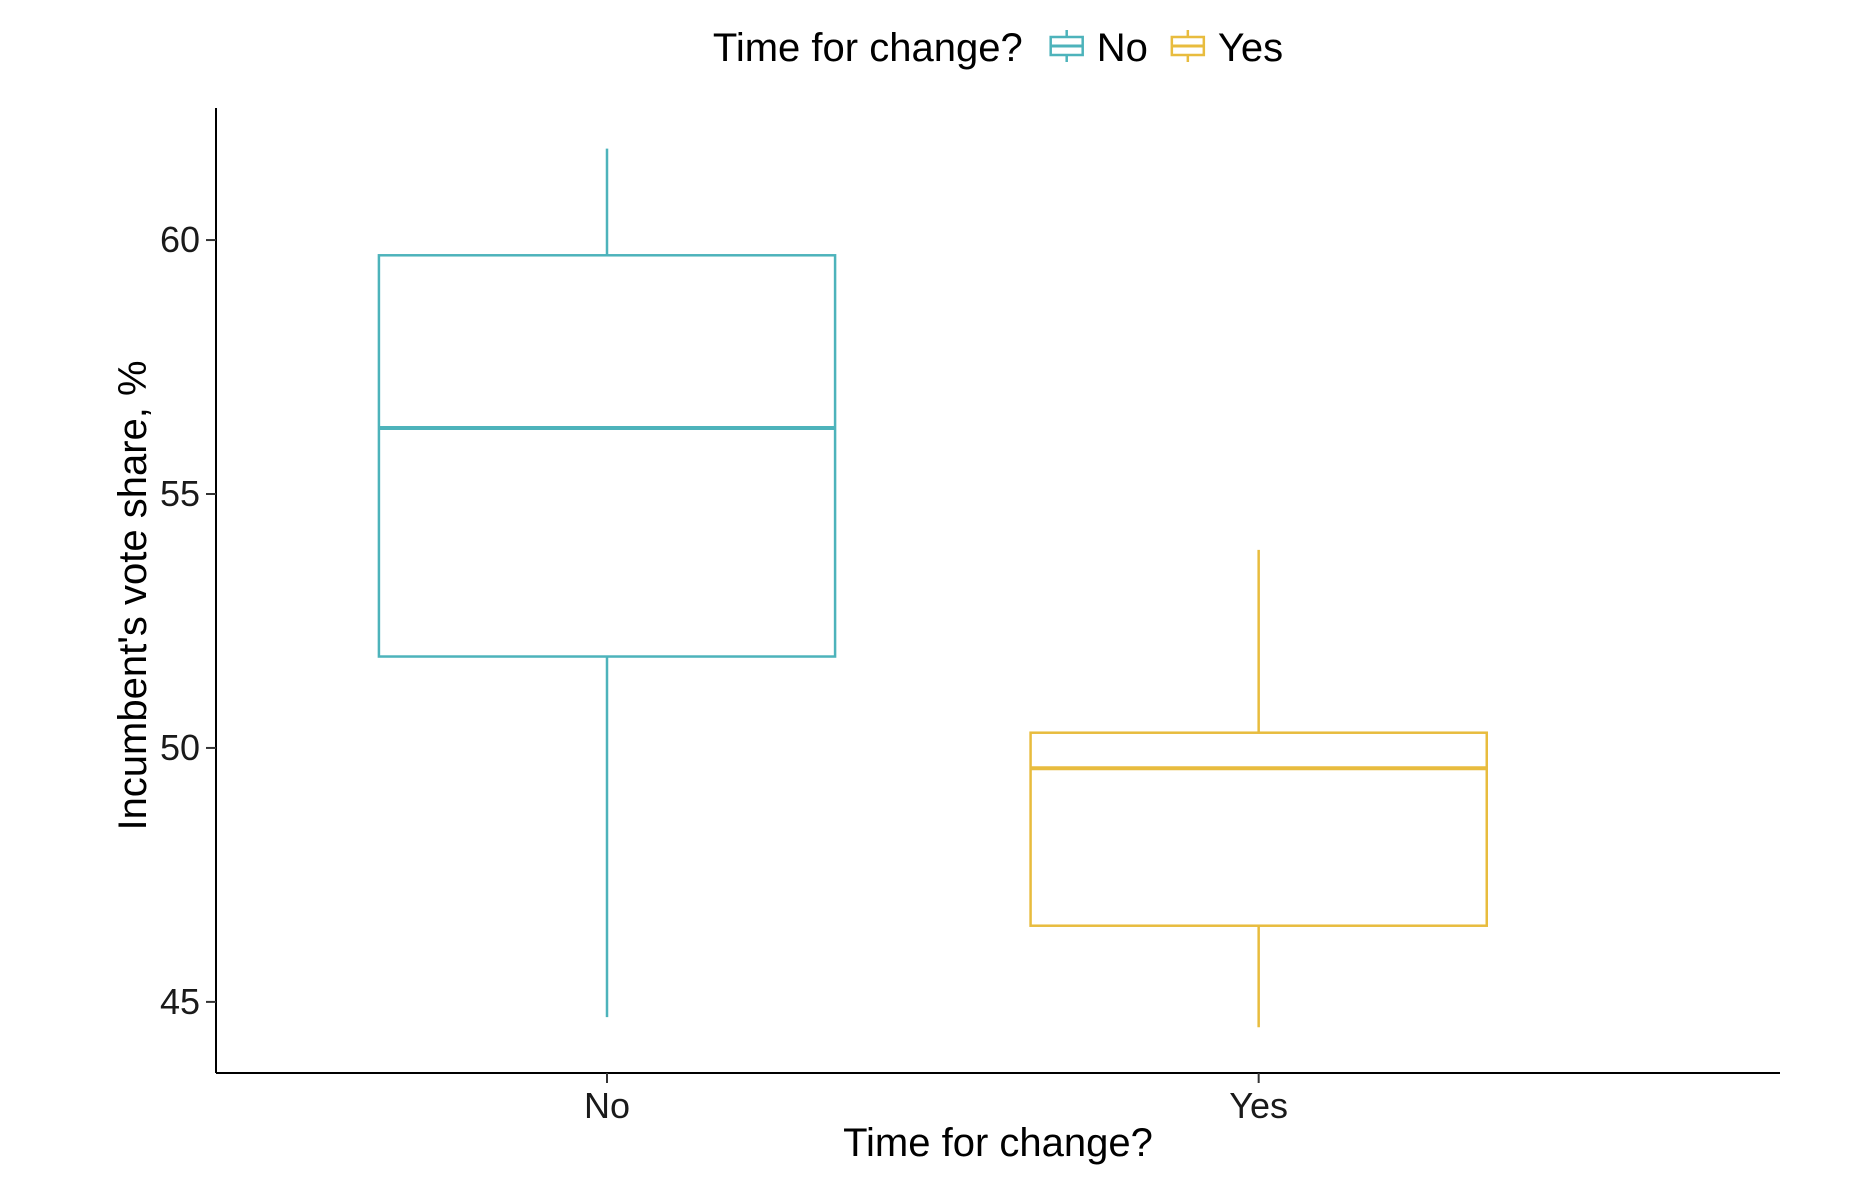  Describe the element at coordinates (607, 1105) in the screenshot. I see `x-tick-label: No` at that location.